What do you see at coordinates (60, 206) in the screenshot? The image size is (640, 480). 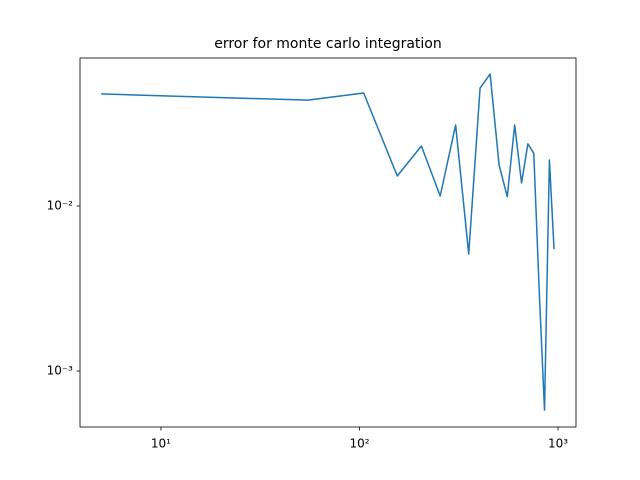 I see `y-tick-label: 10⁻²` at bounding box center [60, 206].